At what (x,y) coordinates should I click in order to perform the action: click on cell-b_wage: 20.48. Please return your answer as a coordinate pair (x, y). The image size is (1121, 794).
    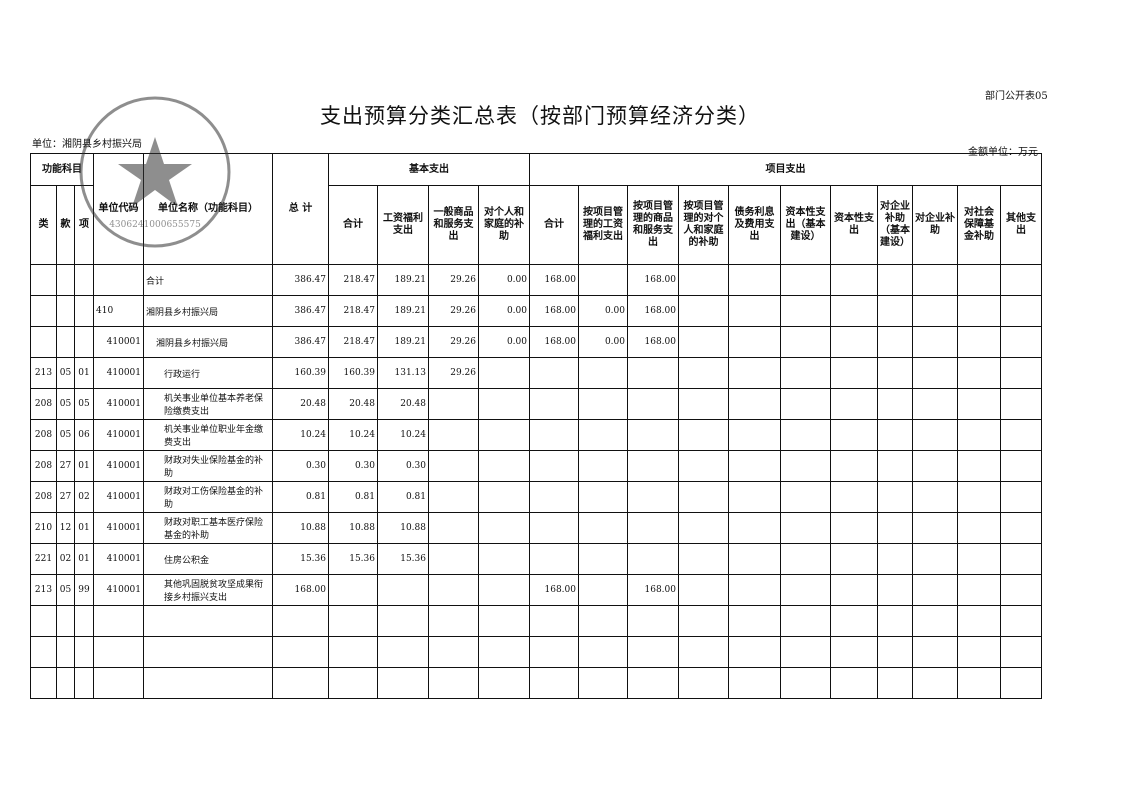
    Looking at the image, I should click on (403, 404).